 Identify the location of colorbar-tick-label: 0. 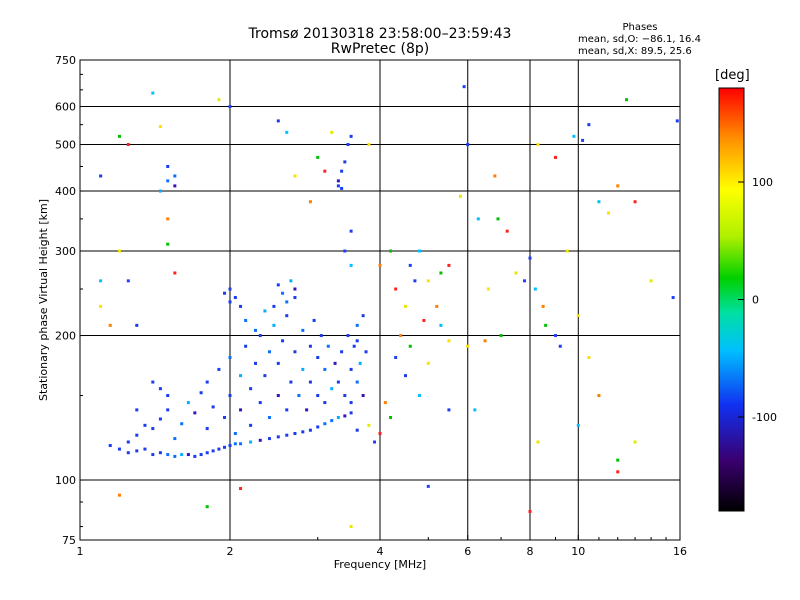
(755, 300).